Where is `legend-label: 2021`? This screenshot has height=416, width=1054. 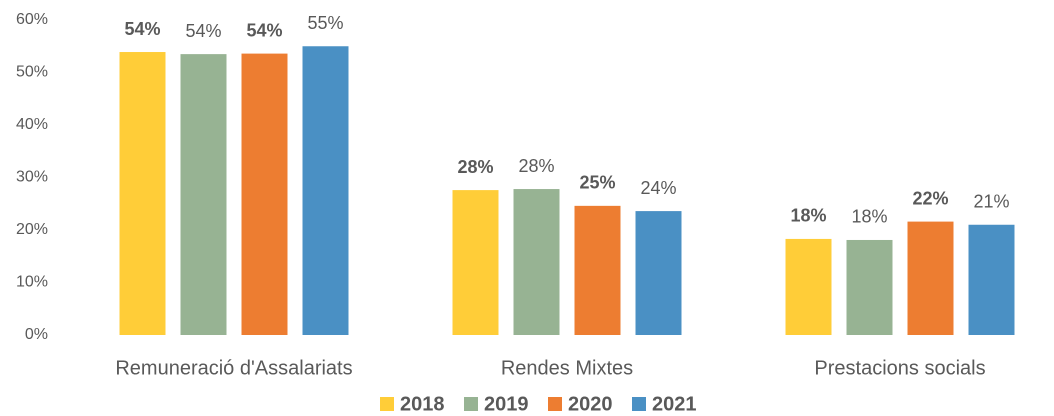
legend-label: 2021 is located at coordinates (674, 404).